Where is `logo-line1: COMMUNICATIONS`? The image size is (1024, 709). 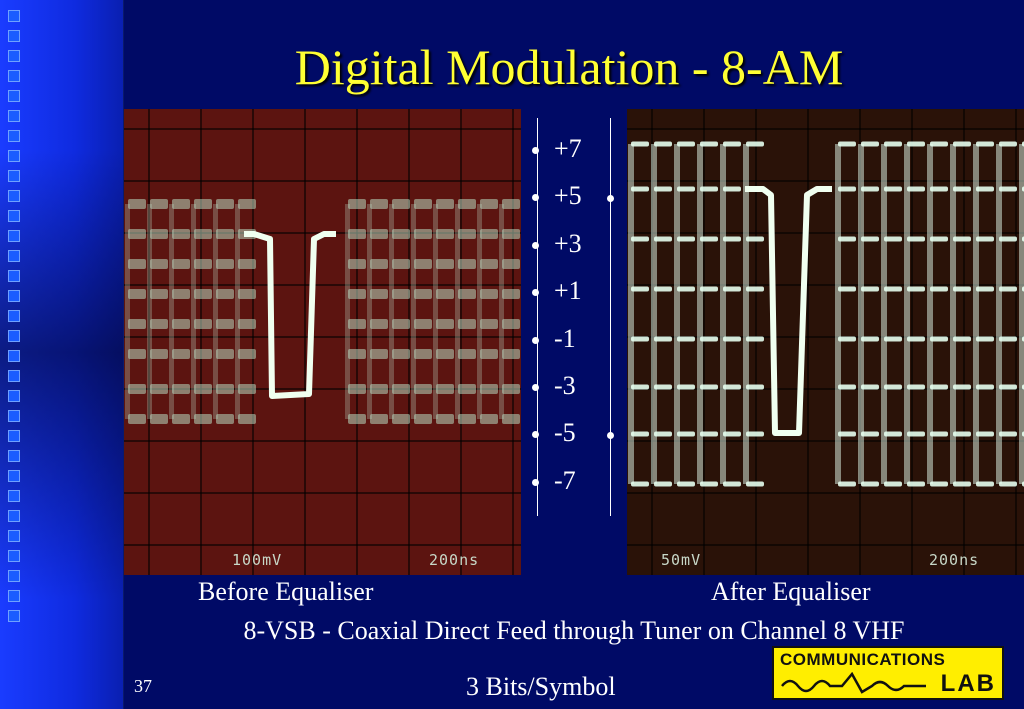
logo-line1: COMMUNICATIONS is located at coordinates (863, 659).